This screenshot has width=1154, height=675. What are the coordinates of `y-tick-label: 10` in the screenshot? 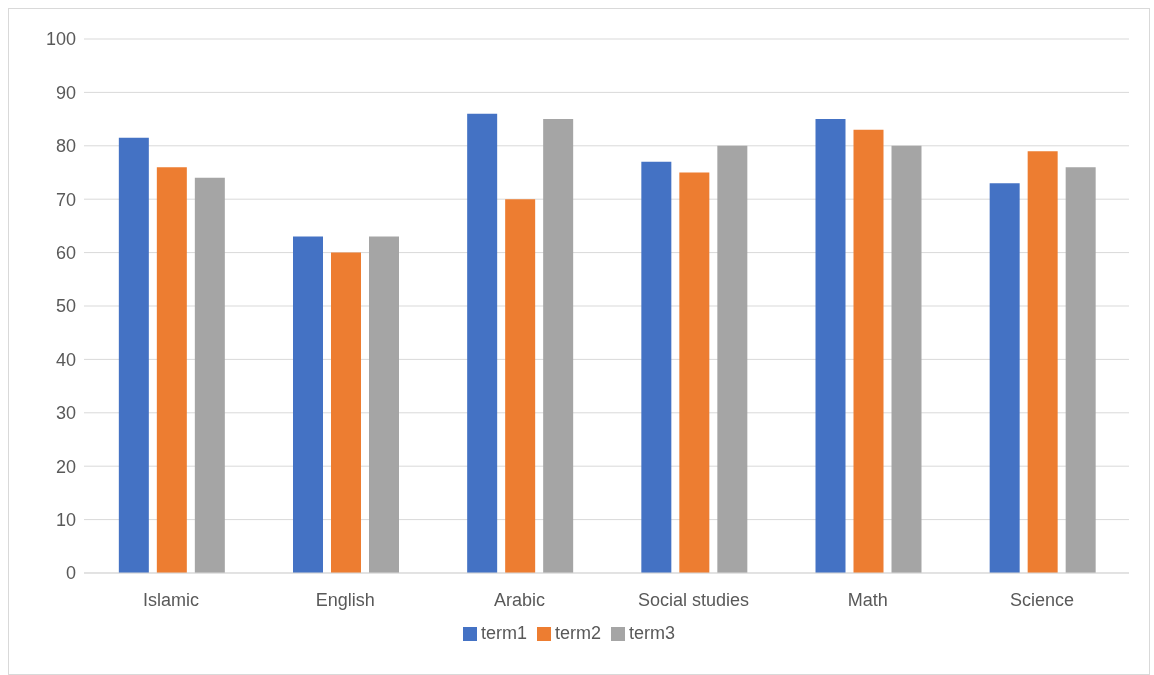 It's located at (65, 519).